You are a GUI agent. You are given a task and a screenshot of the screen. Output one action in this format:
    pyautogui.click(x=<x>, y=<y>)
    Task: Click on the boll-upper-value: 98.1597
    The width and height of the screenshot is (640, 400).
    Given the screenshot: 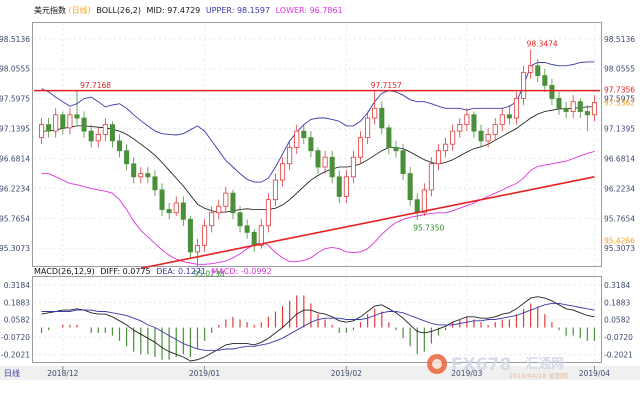 What is the action you would take?
    pyautogui.click(x=253, y=10)
    